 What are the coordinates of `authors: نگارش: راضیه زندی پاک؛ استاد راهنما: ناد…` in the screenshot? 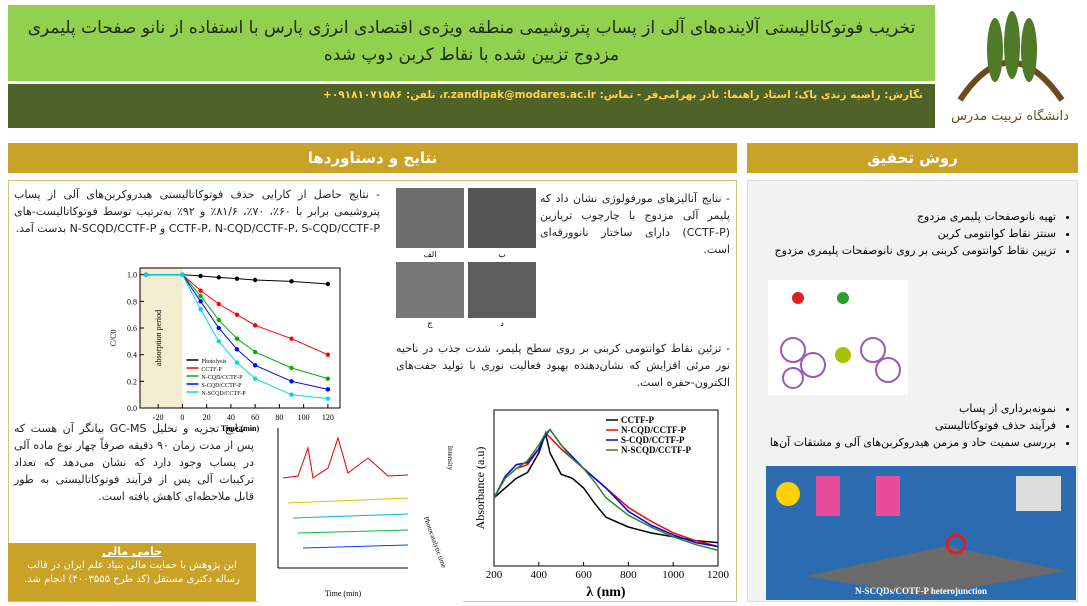 It's located at (471, 106).